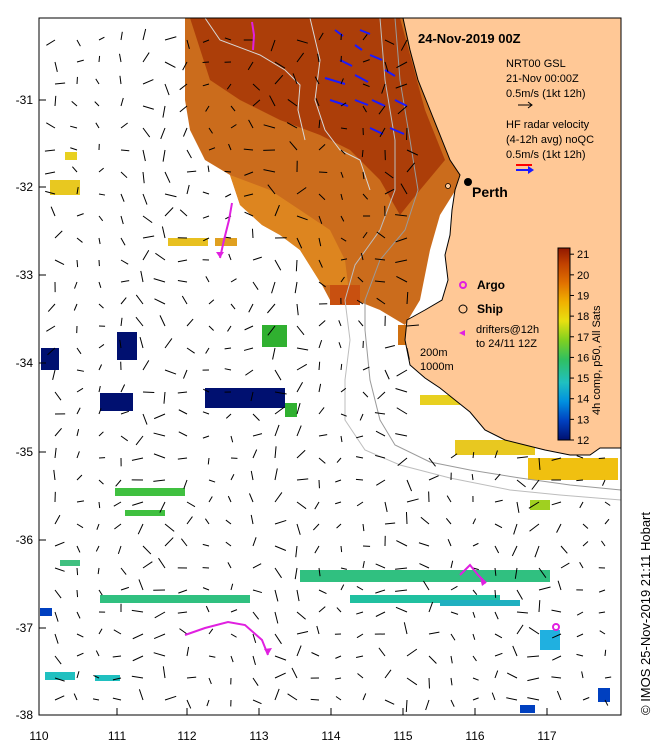 The image size is (659, 750). What do you see at coordinates (330, 736) in the screenshot?
I see `x-tick-label: 114` at bounding box center [330, 736].